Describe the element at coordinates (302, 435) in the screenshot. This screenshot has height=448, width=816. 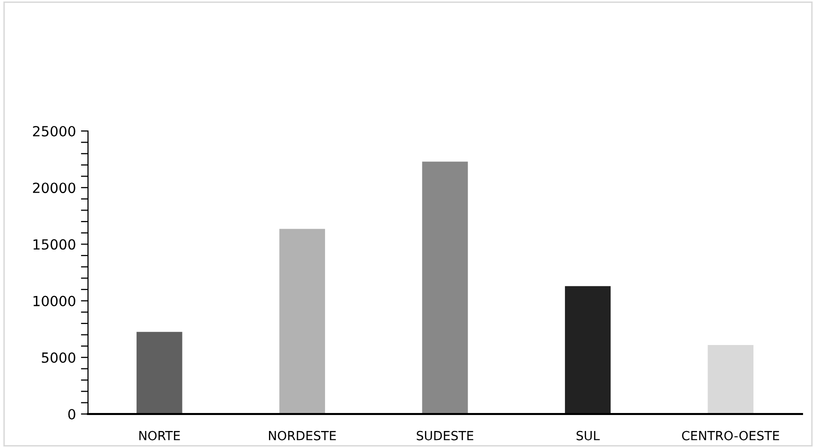
I see `x-tick-label: NORDESTE` at that location.